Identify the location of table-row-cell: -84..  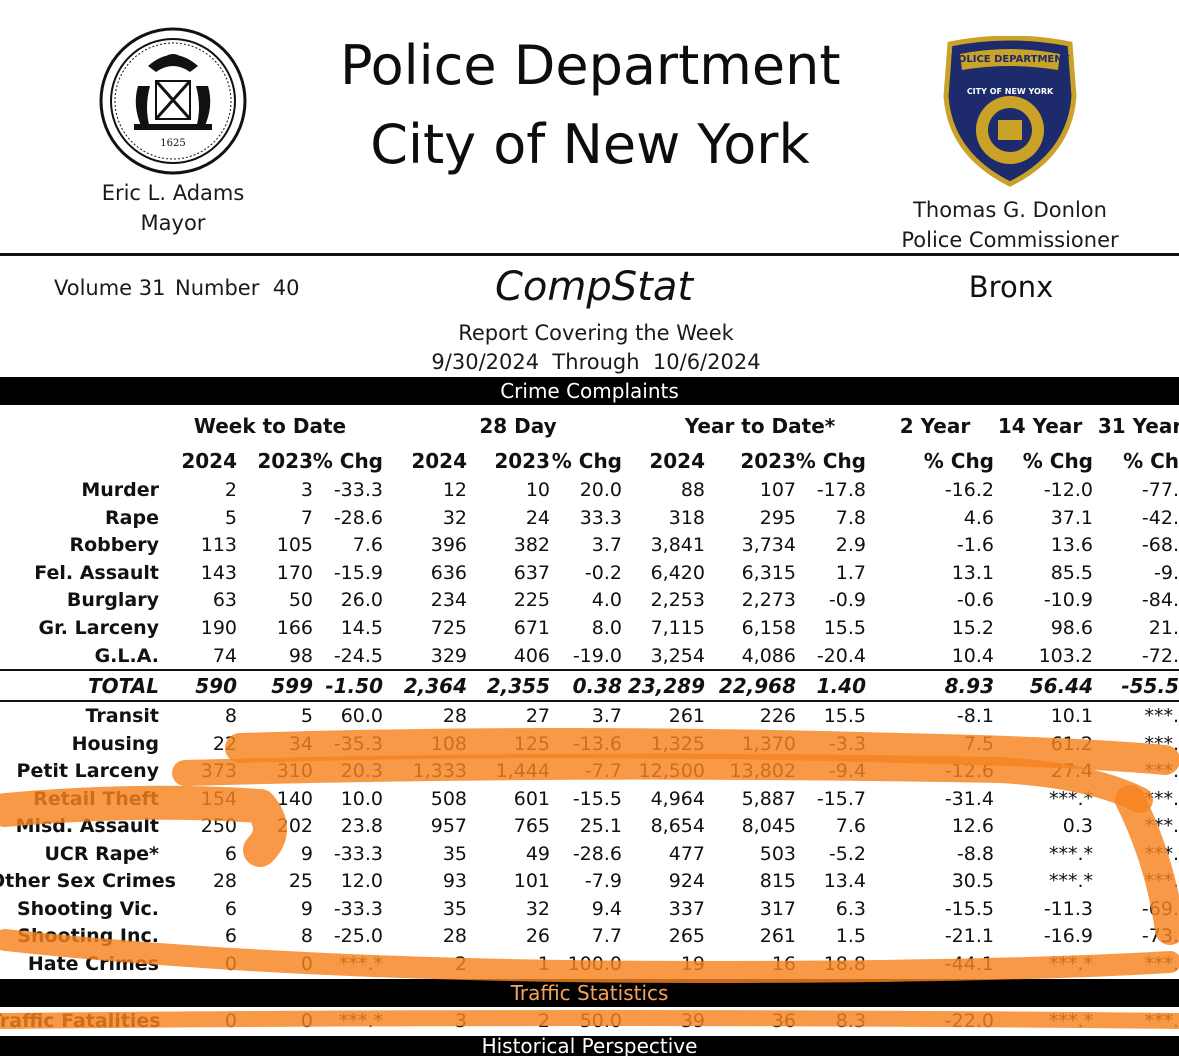
(1160, 600).